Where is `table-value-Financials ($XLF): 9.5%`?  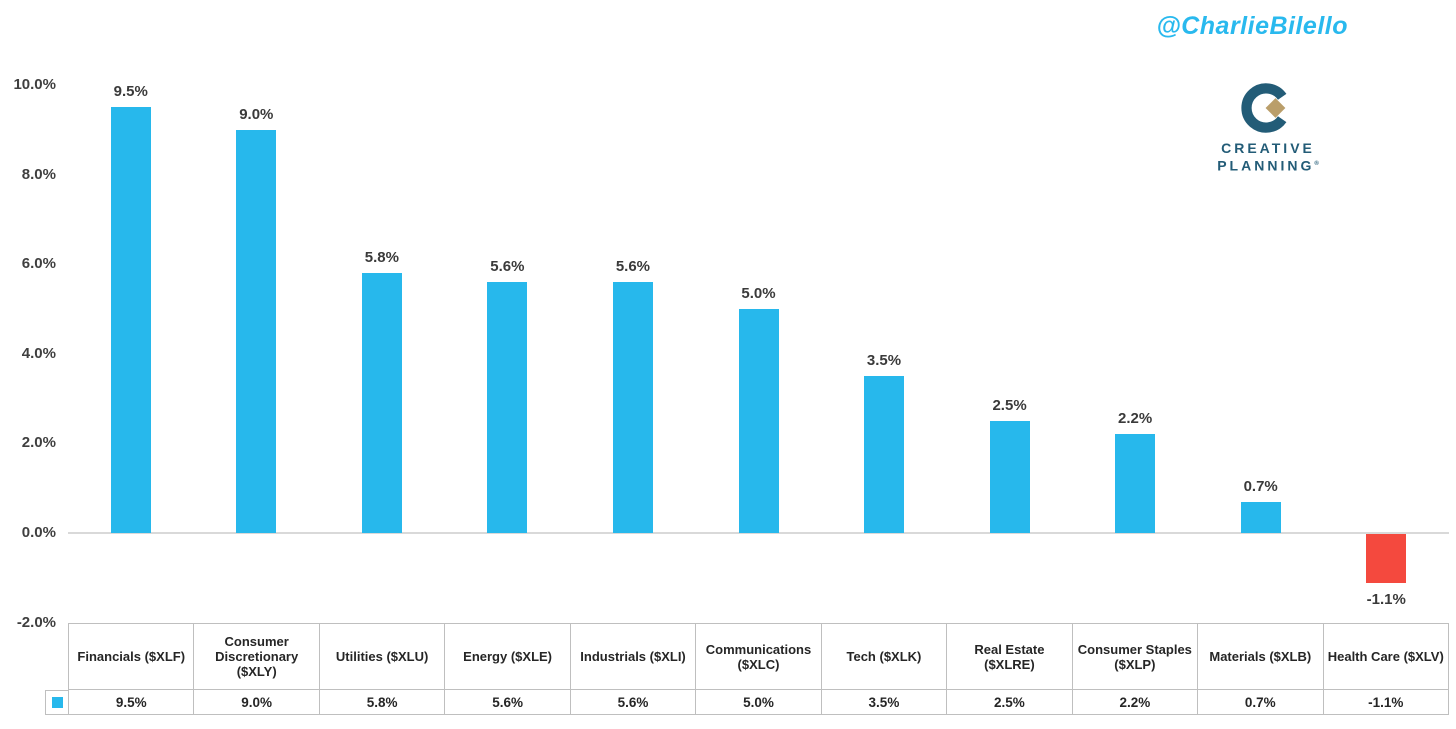
table-value-Financials ($XLF): 9.5% is located at coordinates (131, 702).